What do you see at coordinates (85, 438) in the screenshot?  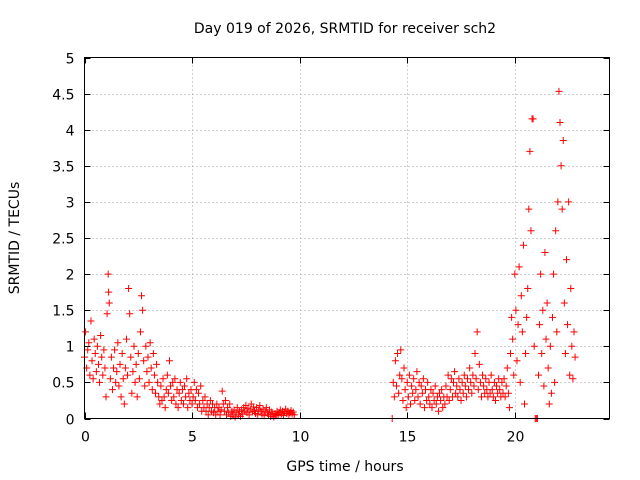 I see `x-tick-label: 0` at bounding box center [85, 438].